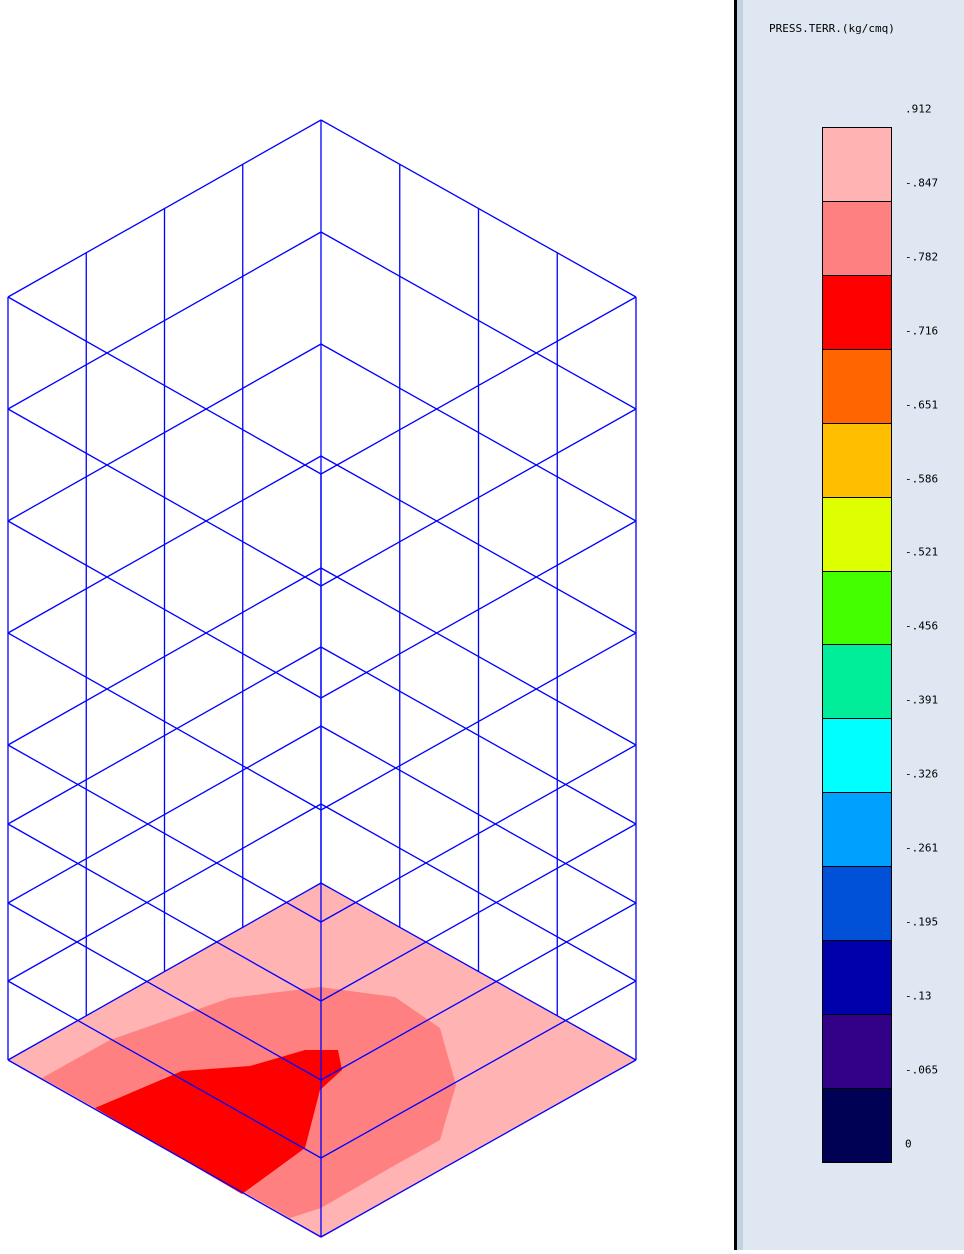  Describe the element at coordinates (218, 1122) in the screenshot. I see `pressure-zone-high` at that location.